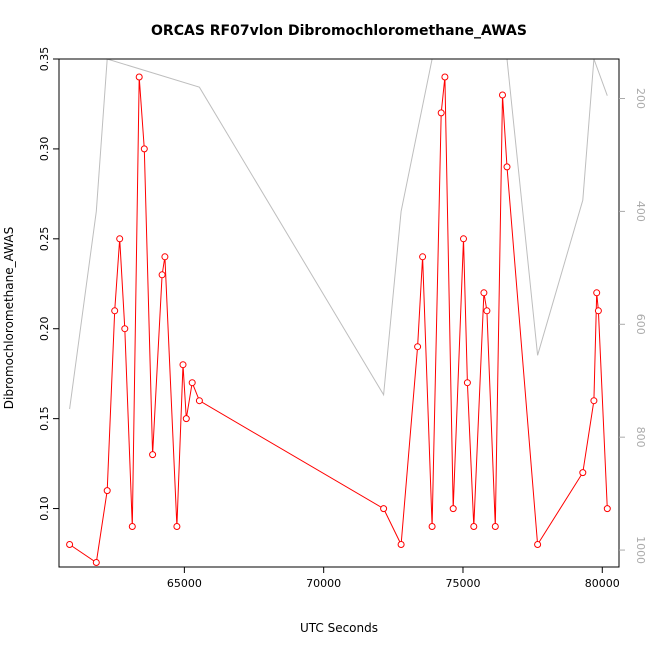 The width and height of the screenshot is (650, 650). I want to click on x-axis: 65000 70000 75000 80000, so click(393, 578).